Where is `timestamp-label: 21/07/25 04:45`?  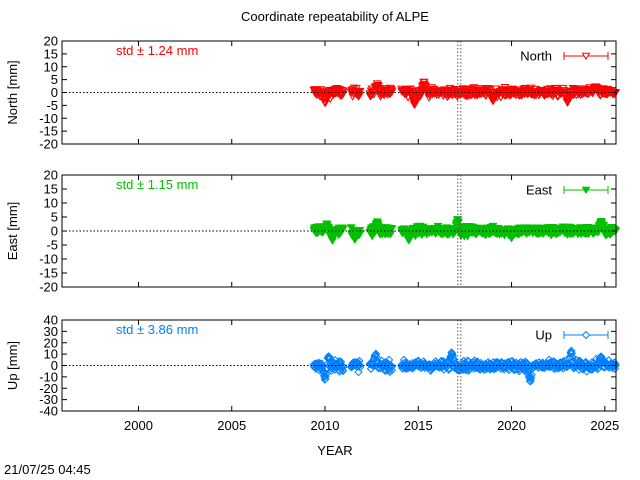
timestamp-label: 21/07/25 04:45 is located at coordinates (47, 469).